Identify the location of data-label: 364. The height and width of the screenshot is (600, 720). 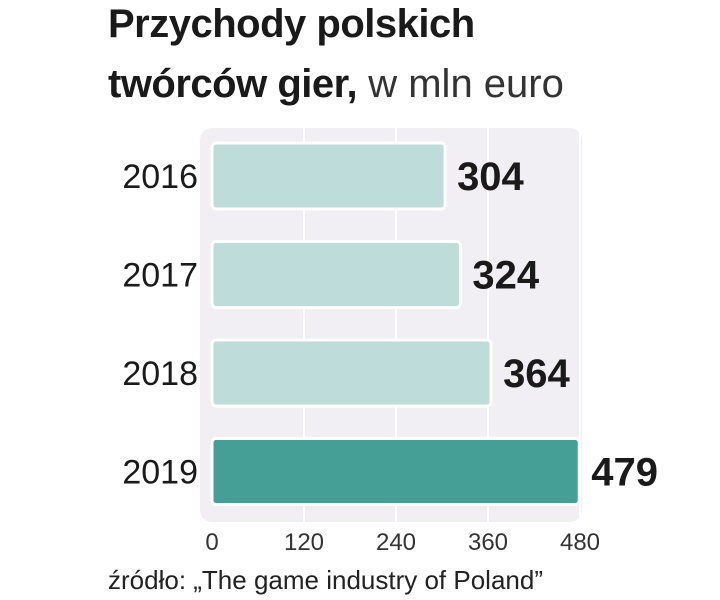
(536, 374).